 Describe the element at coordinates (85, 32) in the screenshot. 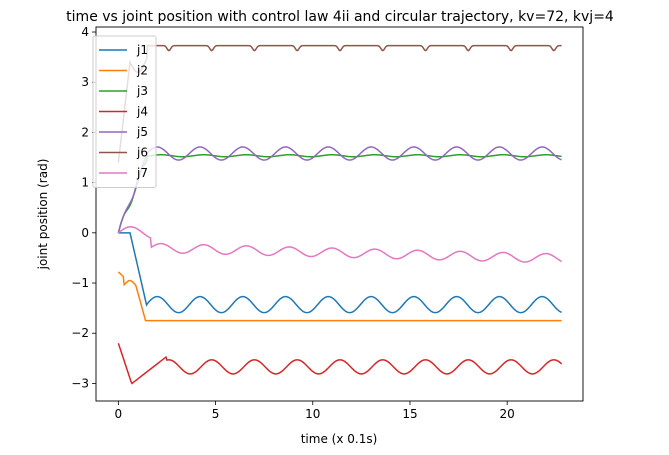

I see `y-tick-label: 4` at that location.